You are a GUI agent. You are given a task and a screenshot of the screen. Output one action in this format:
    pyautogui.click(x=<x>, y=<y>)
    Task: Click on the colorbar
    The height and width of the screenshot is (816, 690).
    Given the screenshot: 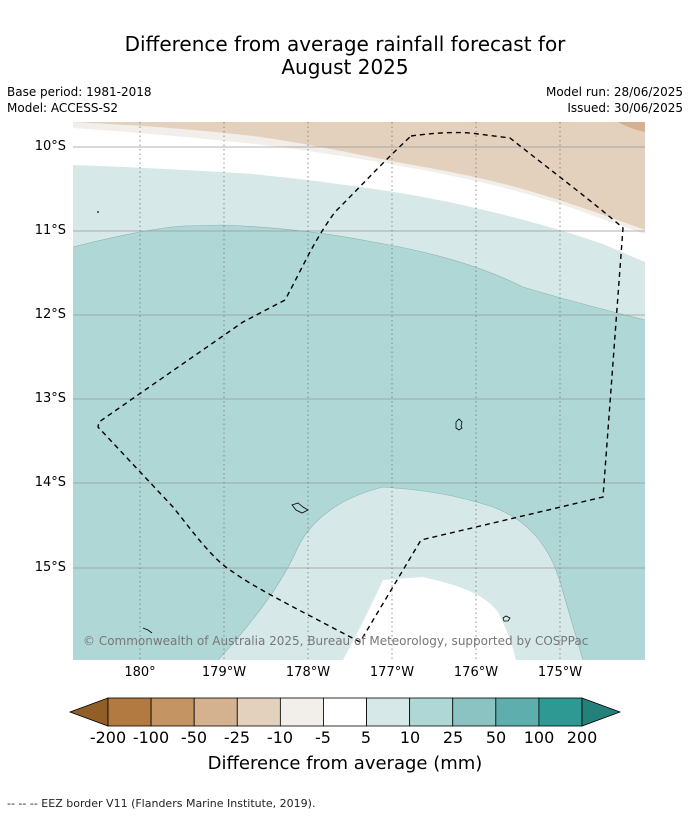 What is the action you would take?
    pyautogui.click(x=345, y=712)
    